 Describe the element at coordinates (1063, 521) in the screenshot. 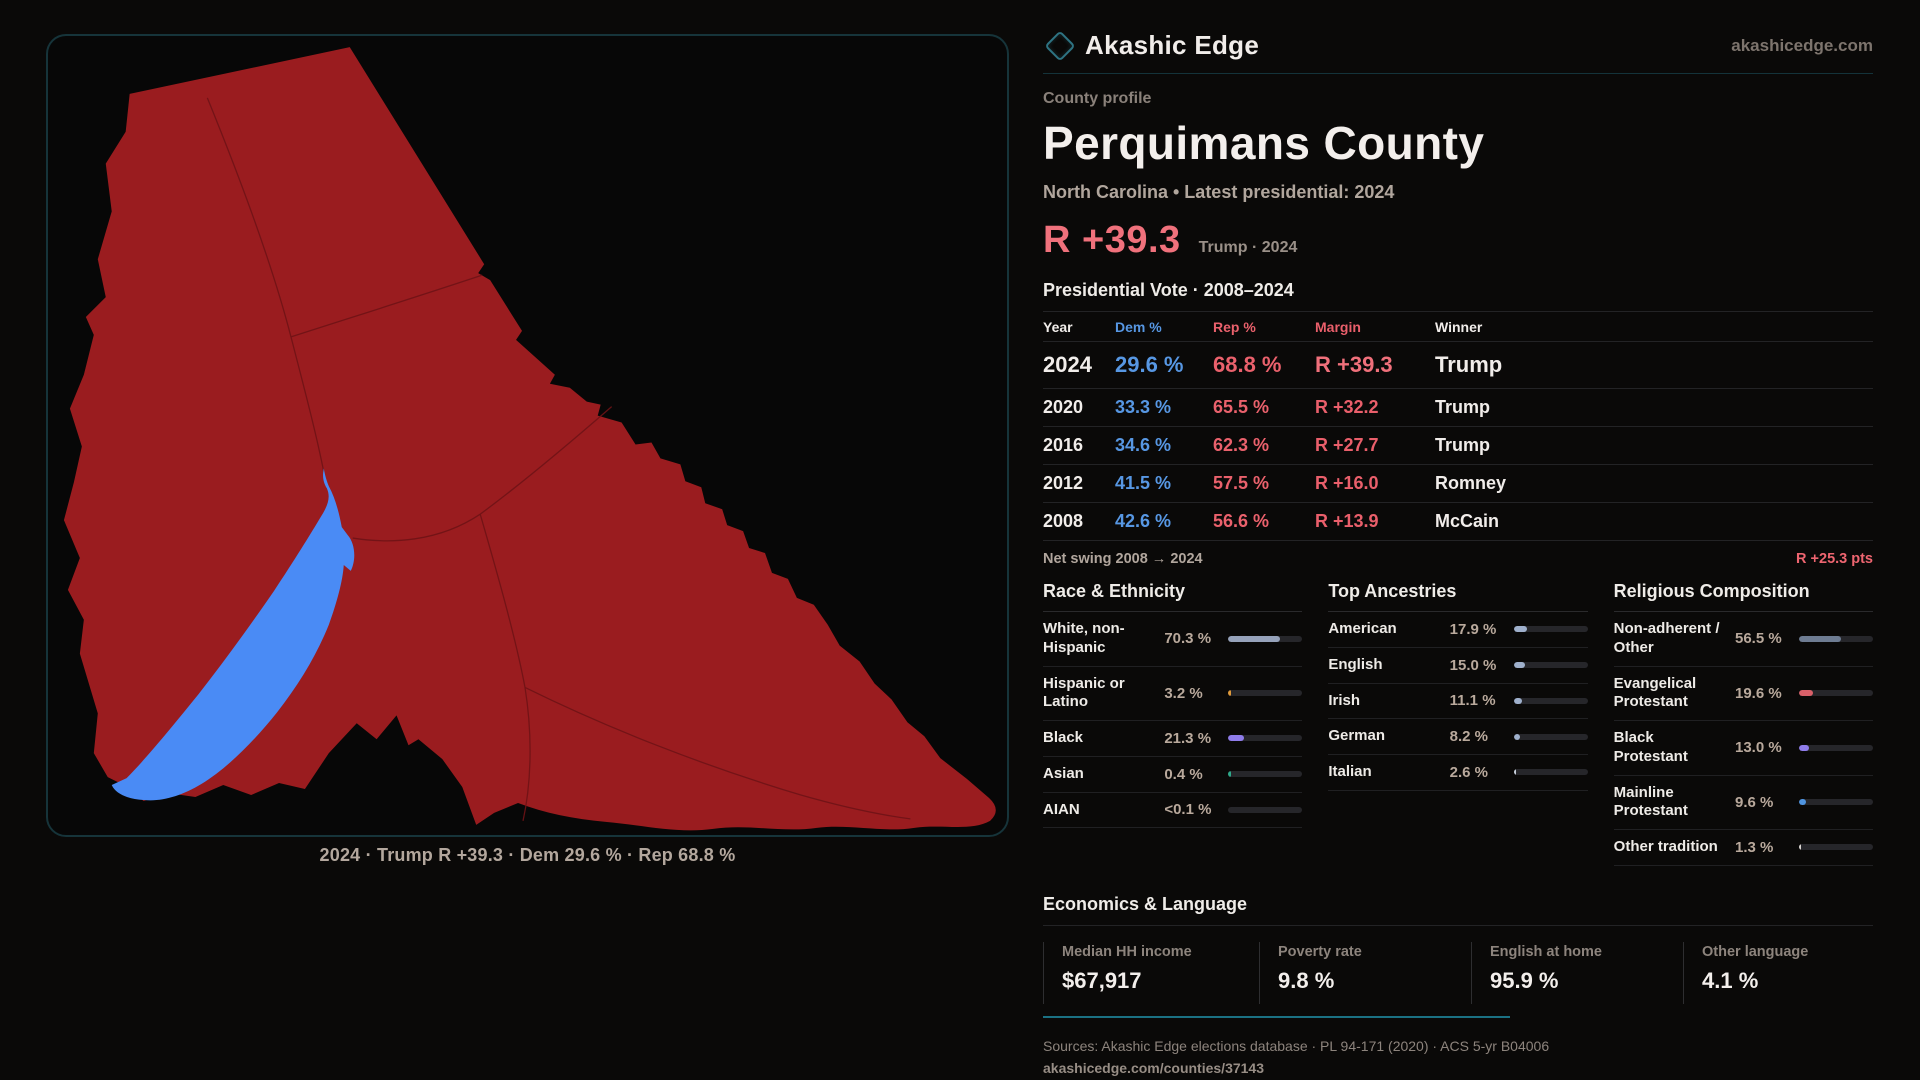

I see `year-cell: 2008` at that location.